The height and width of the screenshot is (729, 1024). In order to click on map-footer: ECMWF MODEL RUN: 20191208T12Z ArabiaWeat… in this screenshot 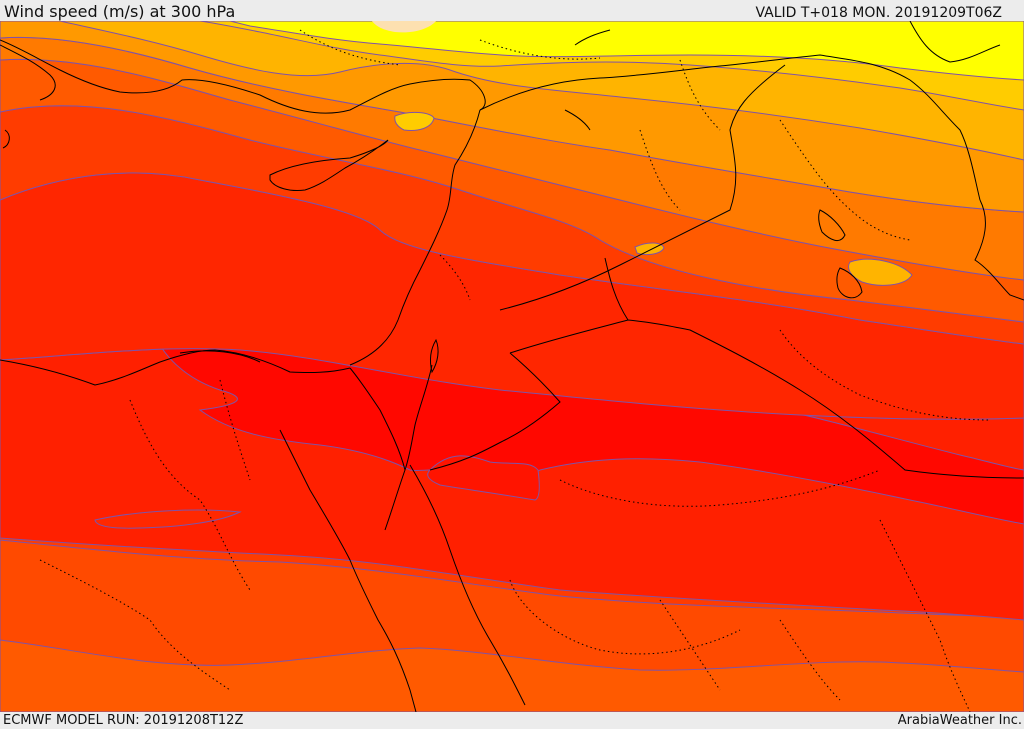, I will do `click(512, 720)`.